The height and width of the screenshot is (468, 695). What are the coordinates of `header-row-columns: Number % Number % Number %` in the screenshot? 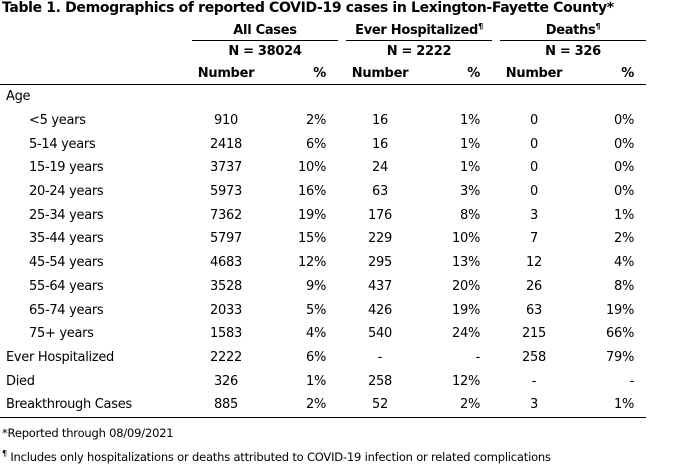 It's located at (323, 73).